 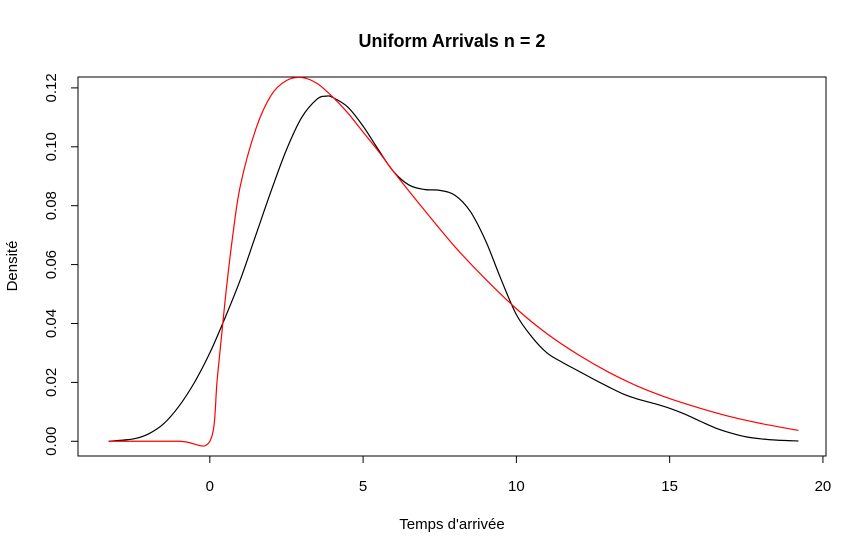 I want to click on y-tick-label: 0.12, so click(x=51, y=87).